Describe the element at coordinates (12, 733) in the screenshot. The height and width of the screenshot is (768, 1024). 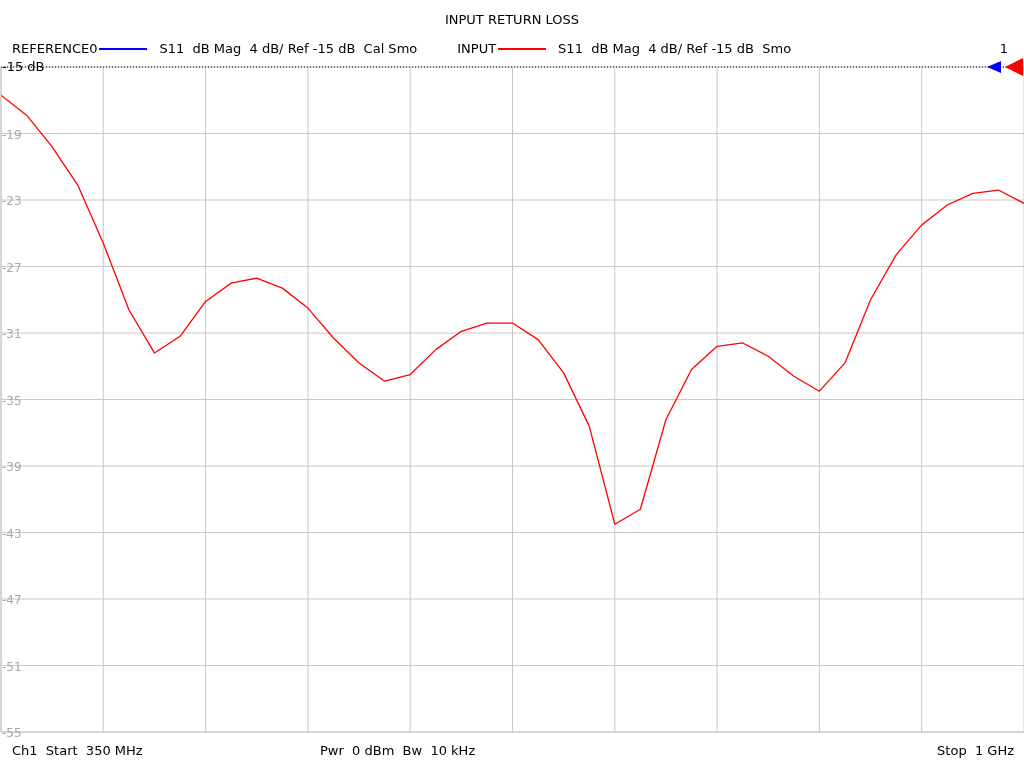
I see `y-tick-label: -55` at that location.